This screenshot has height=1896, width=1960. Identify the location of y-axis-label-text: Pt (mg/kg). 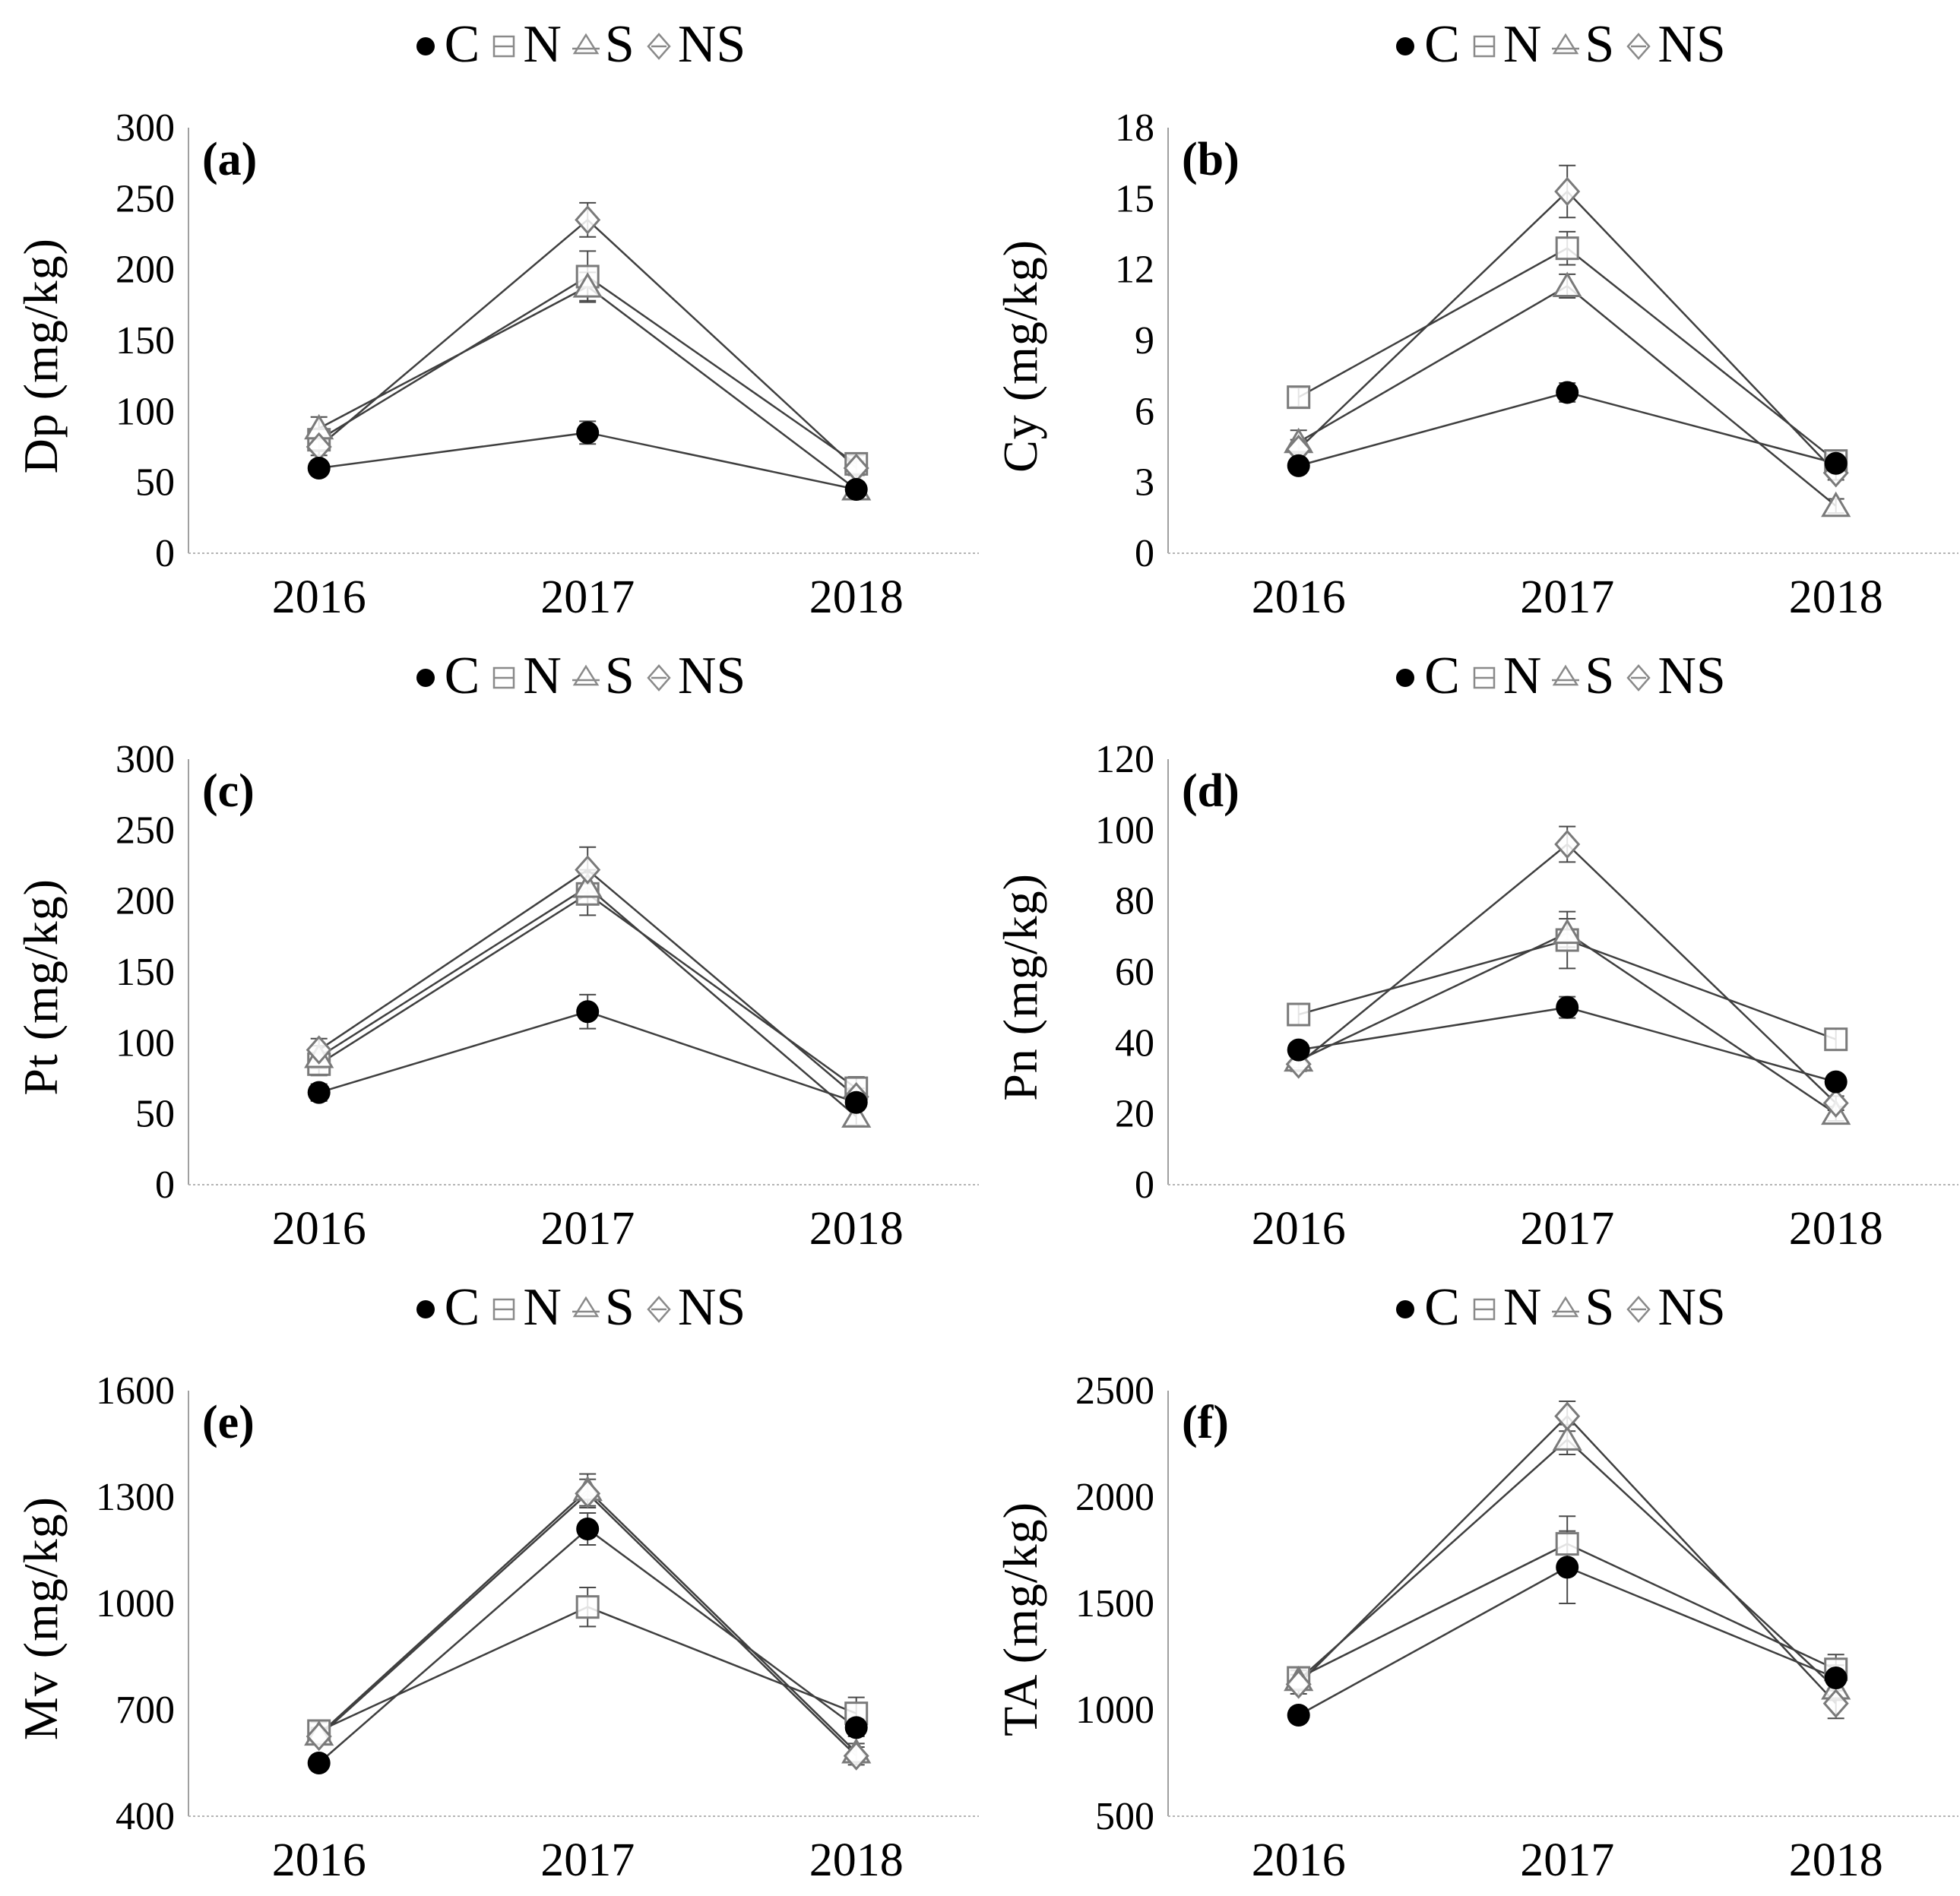
(41, 987).